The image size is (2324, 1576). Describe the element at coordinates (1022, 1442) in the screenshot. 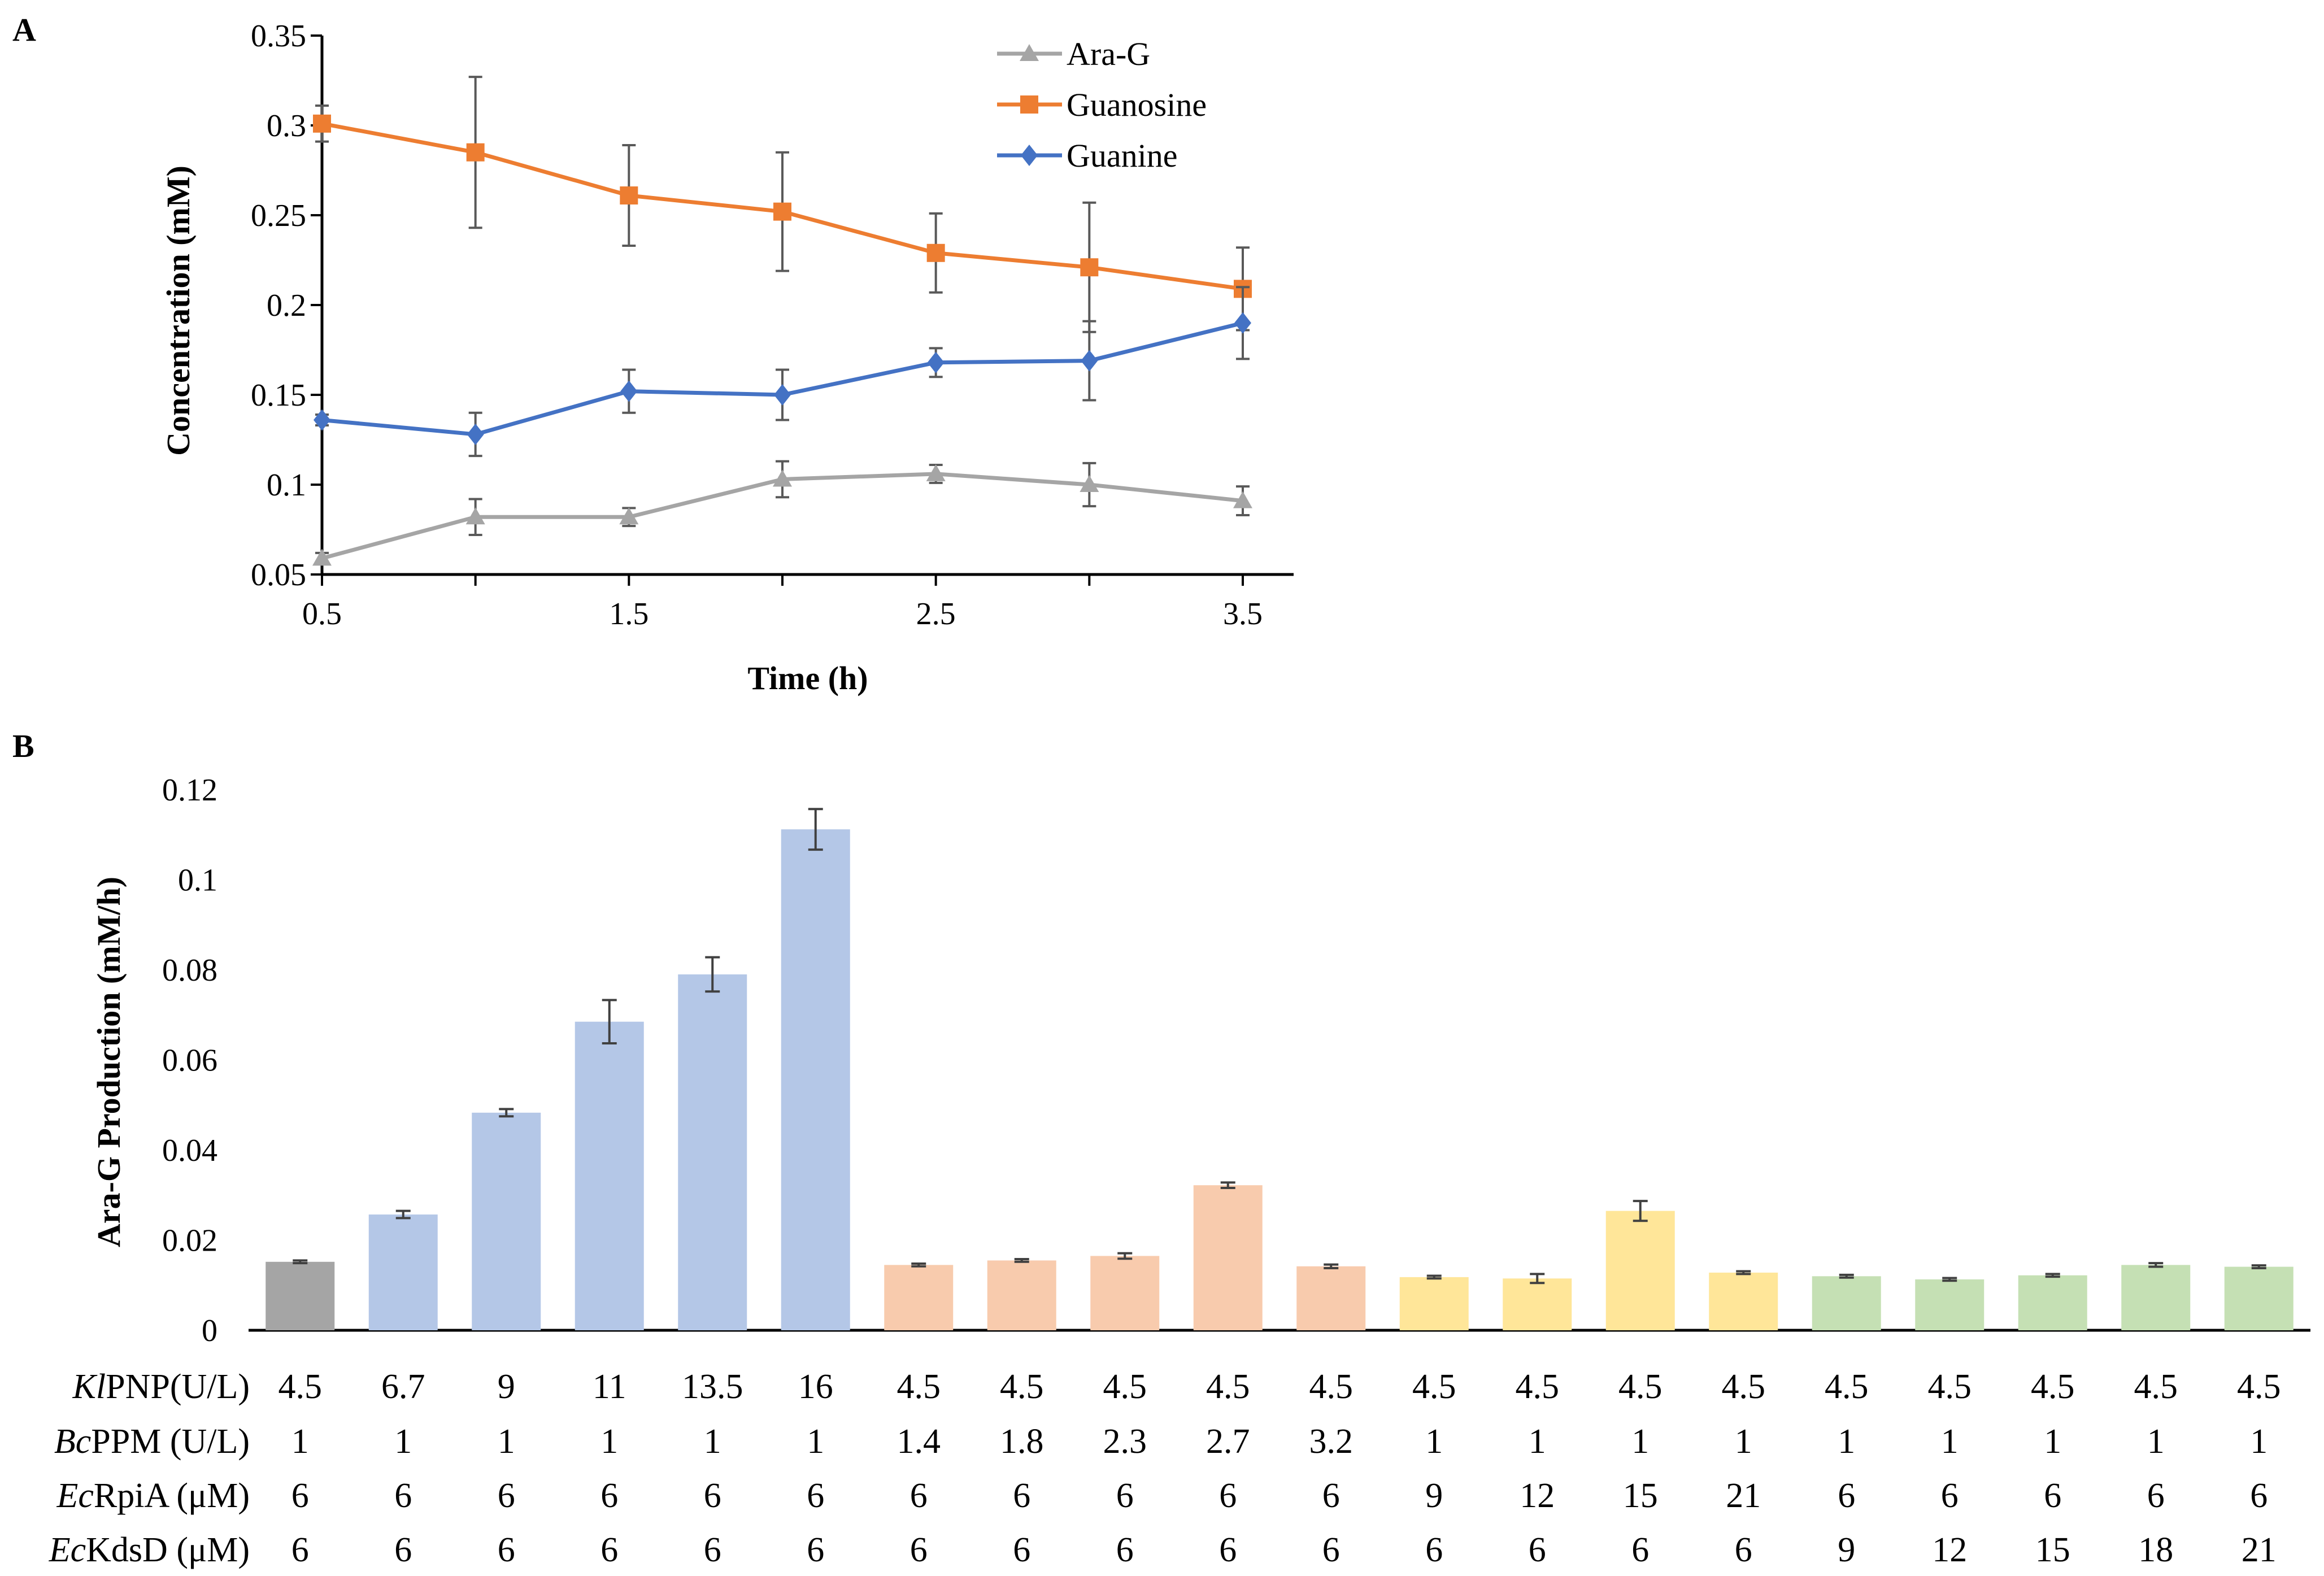

I see `table-cell: 1.8` at that location.